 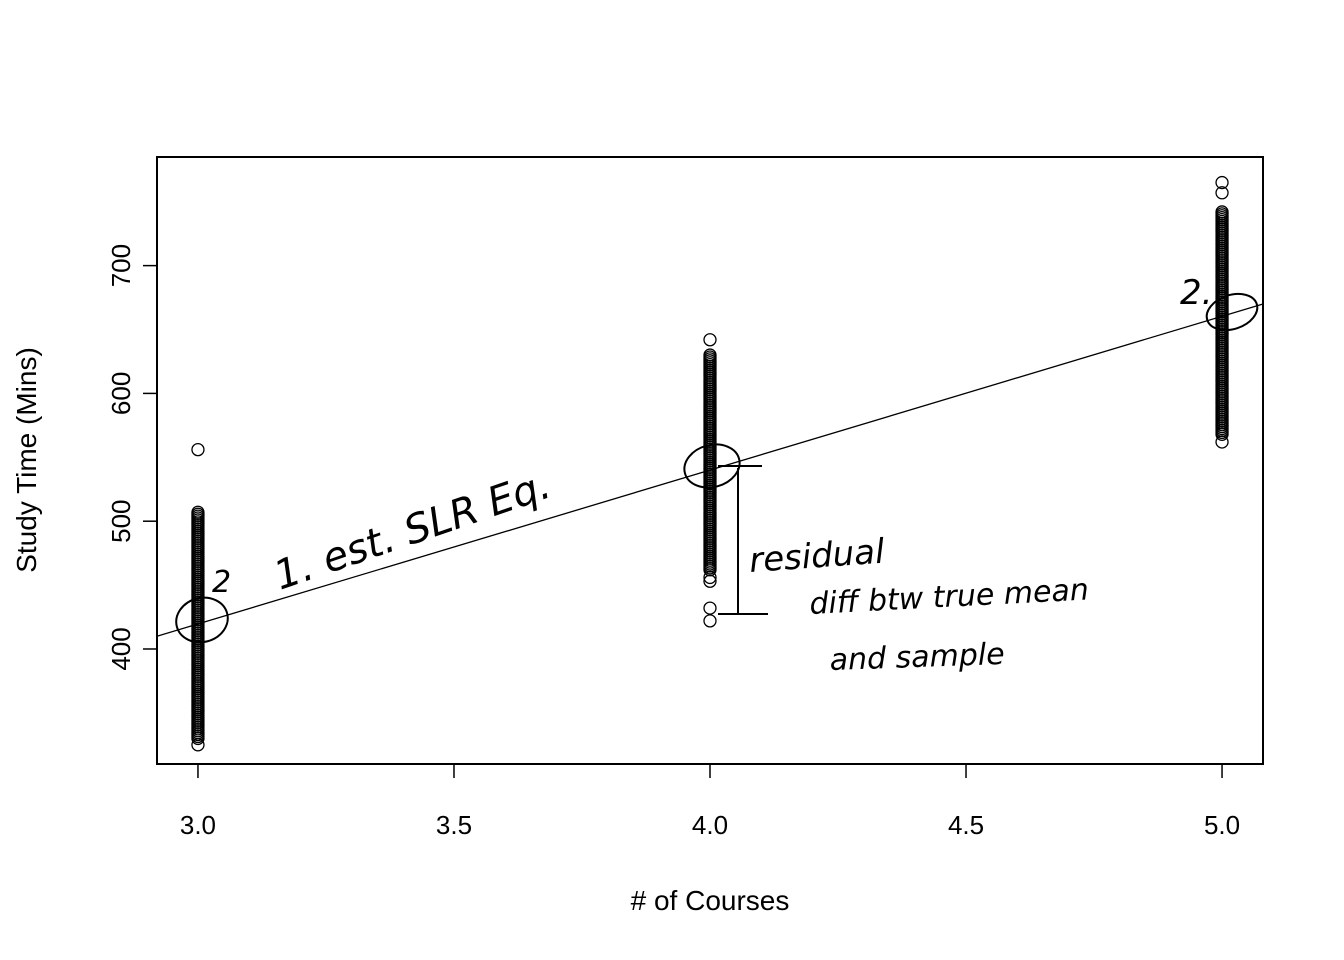 What do you see at coordinates (121, 648) in the screenshot?
I see `y-tick-label: 400` at bounding box center [121, 648].